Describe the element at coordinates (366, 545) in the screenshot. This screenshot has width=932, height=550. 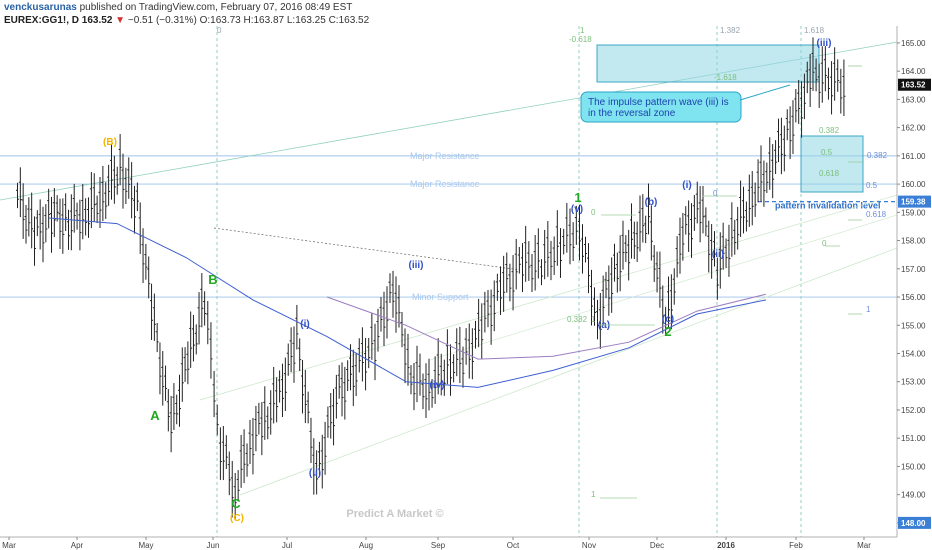
I see `x-tick-label: Aug` at that location.